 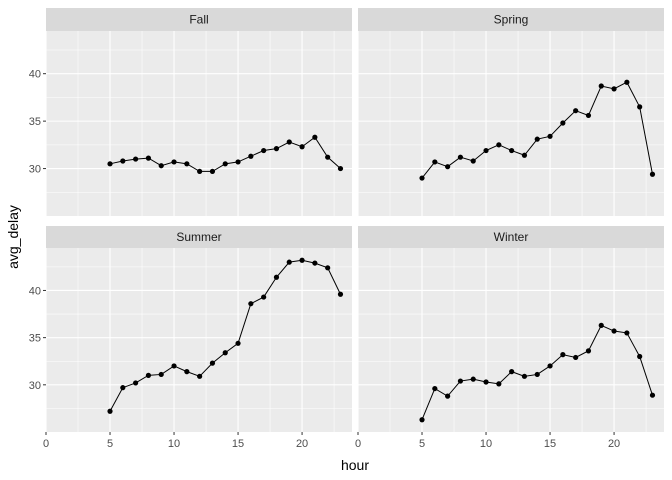 I want to click on y-tick-label: 35, so click(x=35, y=339).